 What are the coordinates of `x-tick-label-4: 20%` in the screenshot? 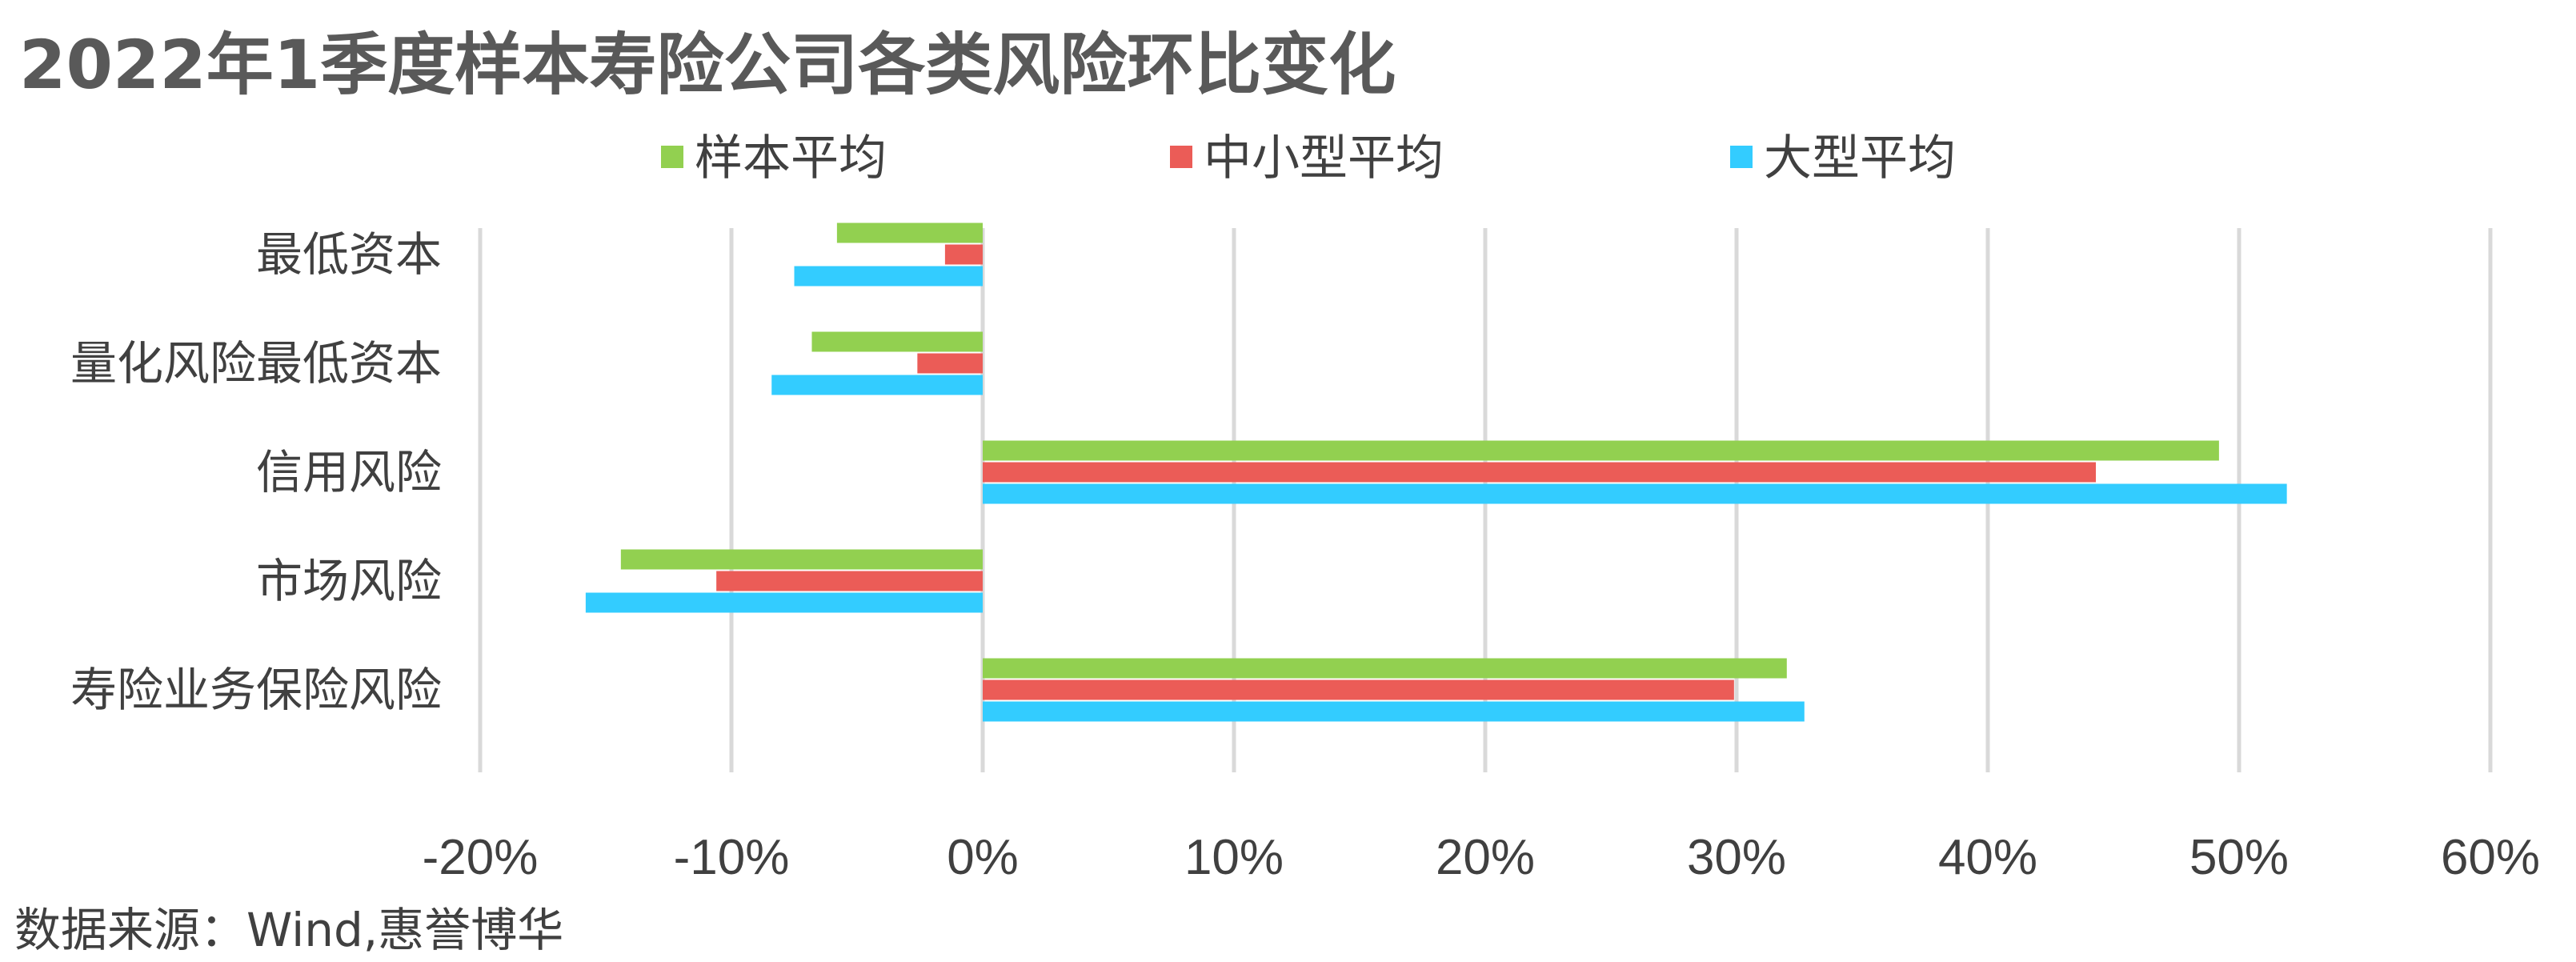 It's located at (1485, 857).